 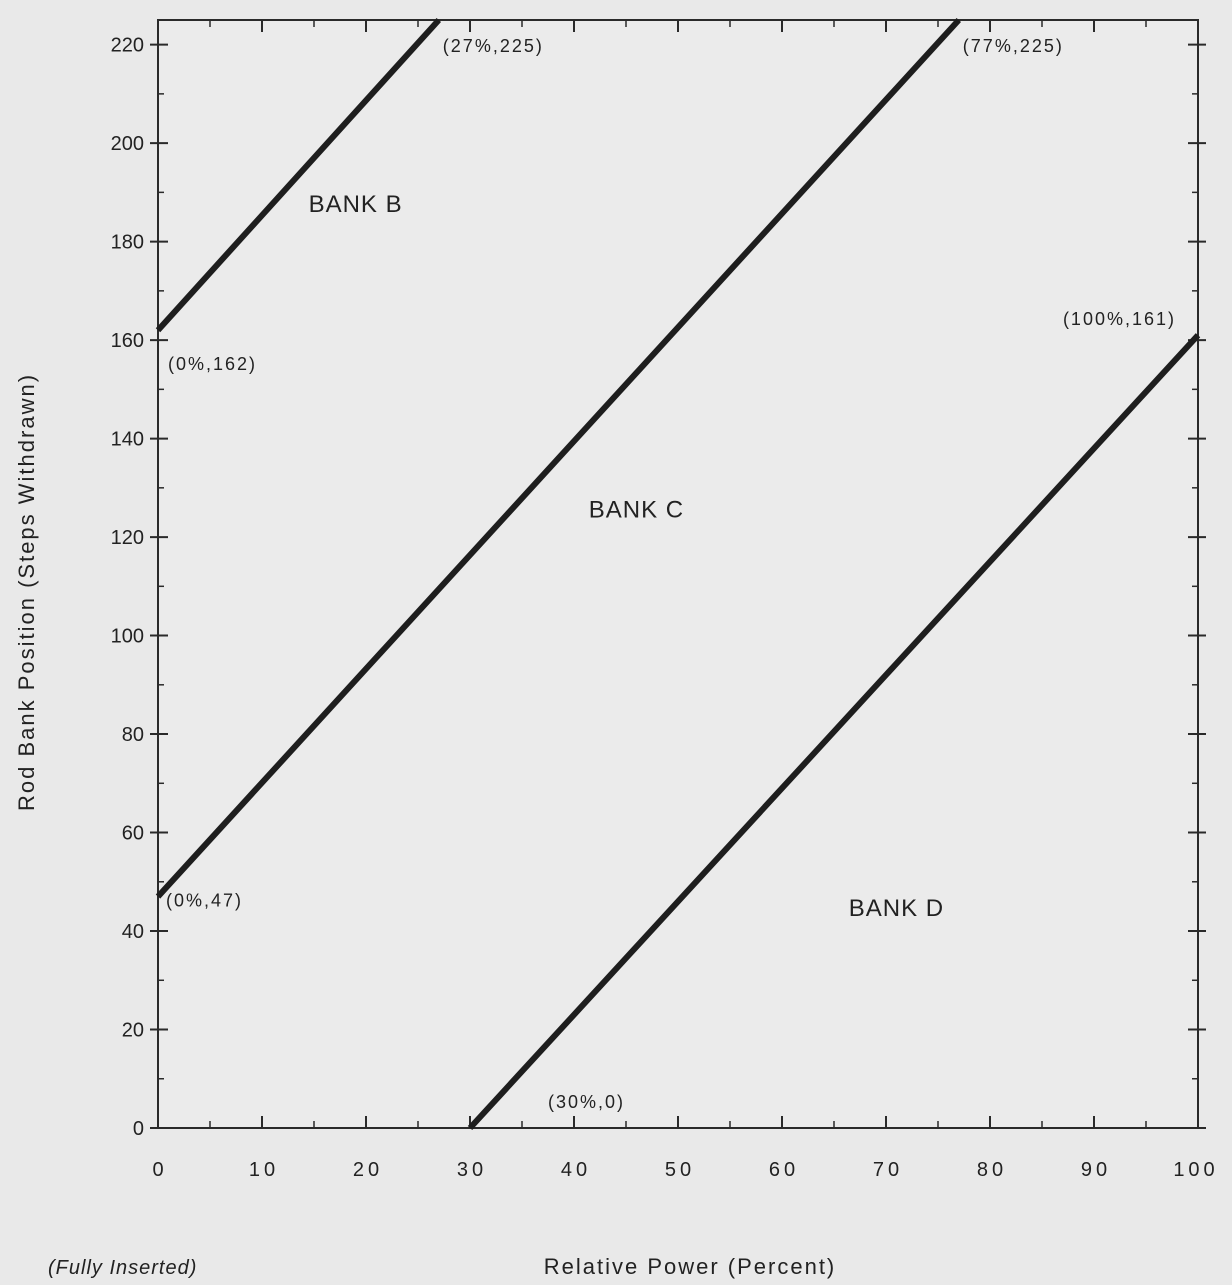 I want to click on y-tick-label: 200, so click(x=127, y=144).